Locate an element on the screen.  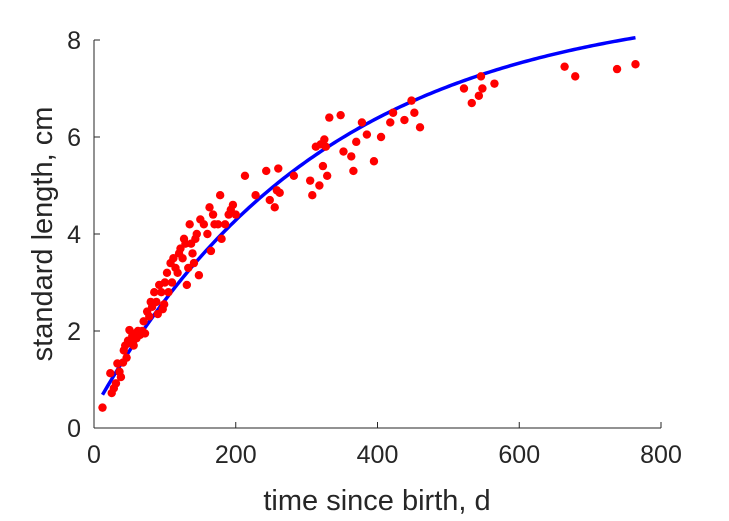
y-tick-labels: 0 2 4 6 8 is located at coordinates (74, 235).